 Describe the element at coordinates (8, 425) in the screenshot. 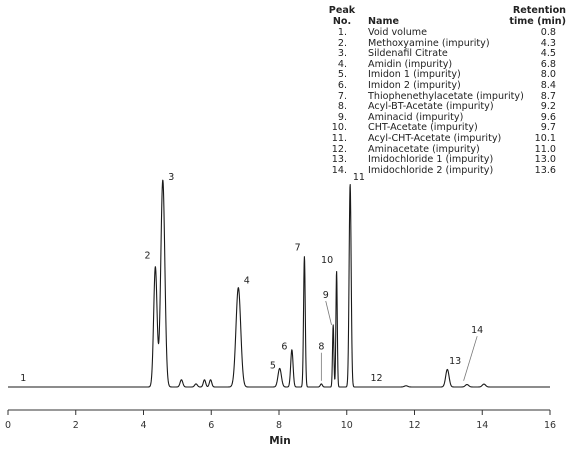

I see `x-tick-label: 0` at that location.